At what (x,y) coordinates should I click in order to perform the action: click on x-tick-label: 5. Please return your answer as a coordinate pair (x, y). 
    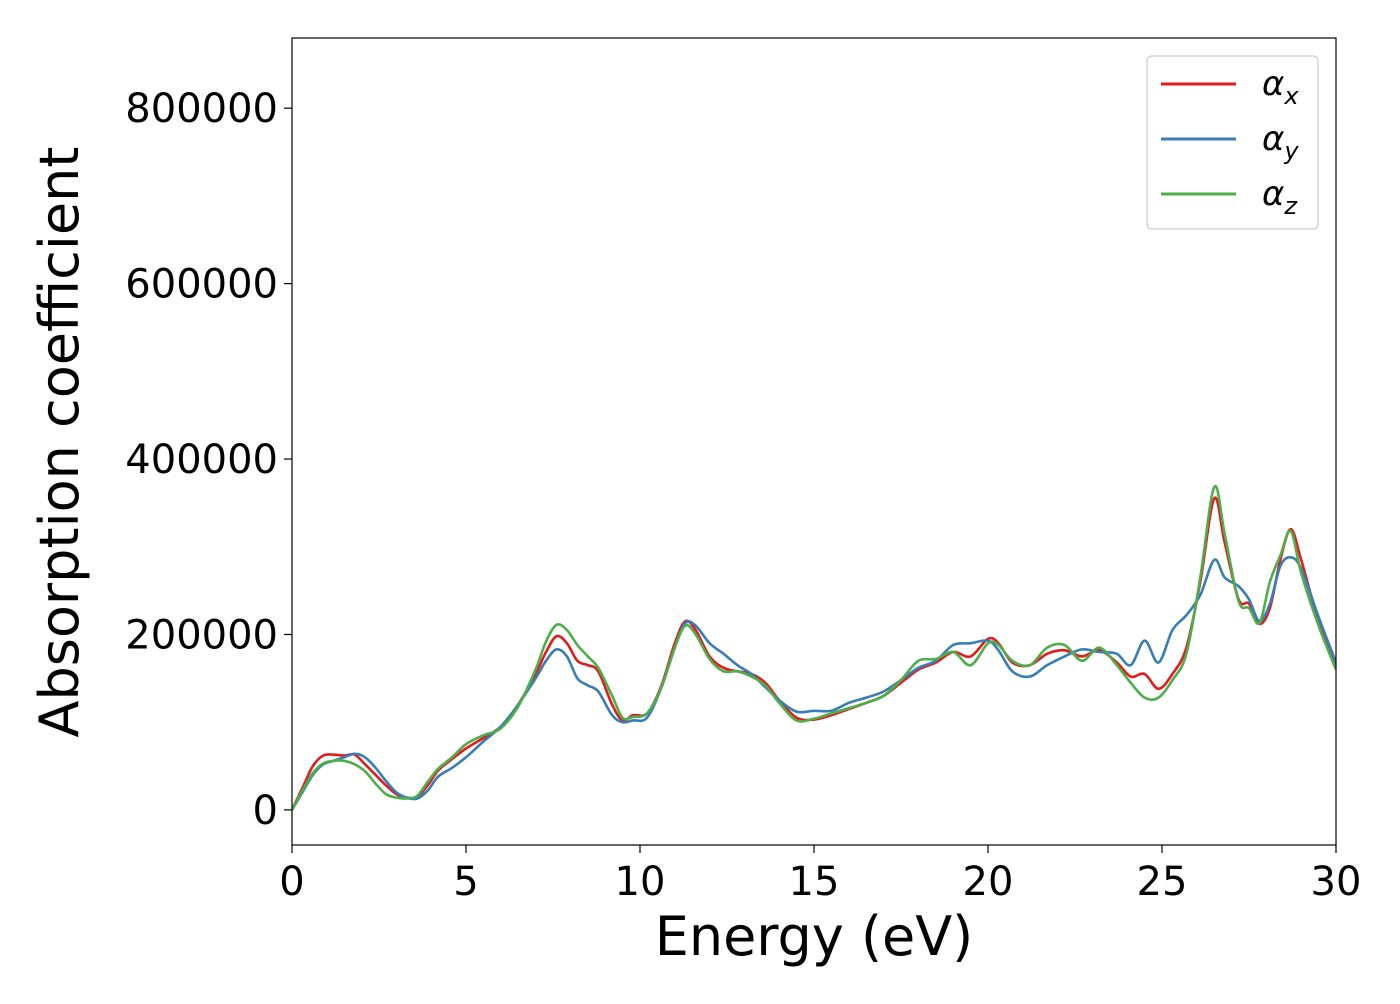
    Looking at the image, I should click on (465, 882).